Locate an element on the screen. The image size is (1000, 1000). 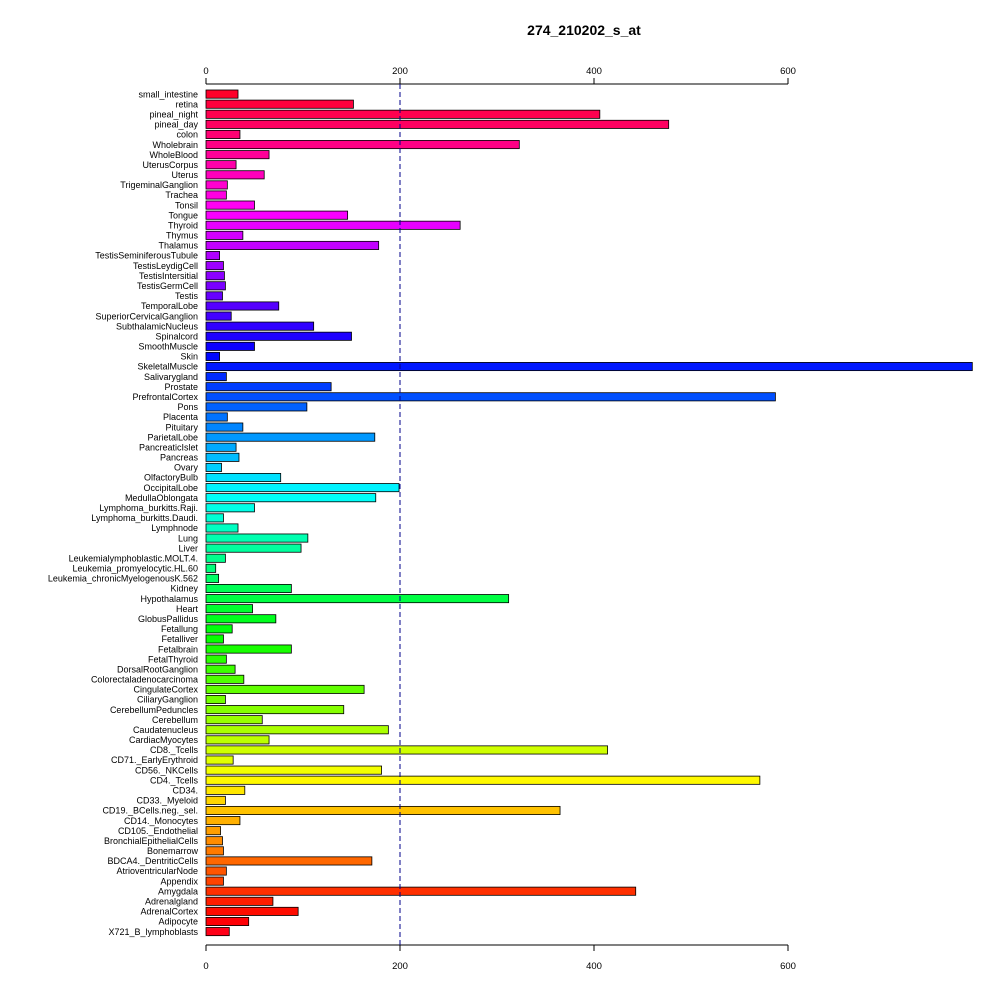
category-label: Fetallung is located at coordinates (179, 629).